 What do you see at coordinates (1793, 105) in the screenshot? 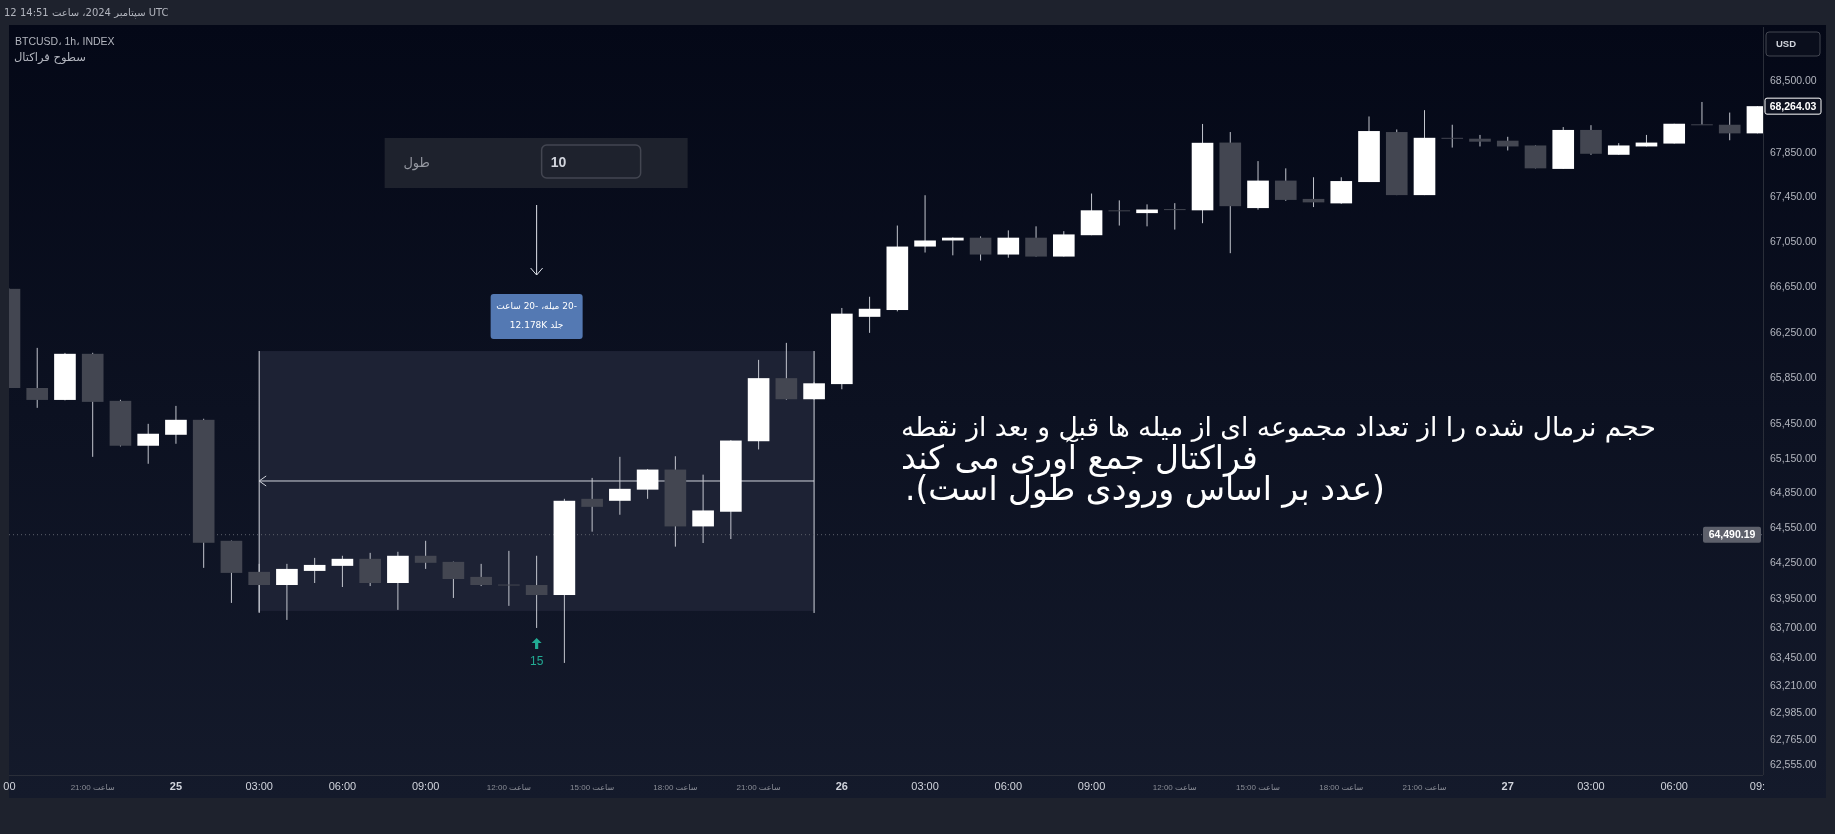
I see `text: 68,264.03` at bounding box center [1793, 105].